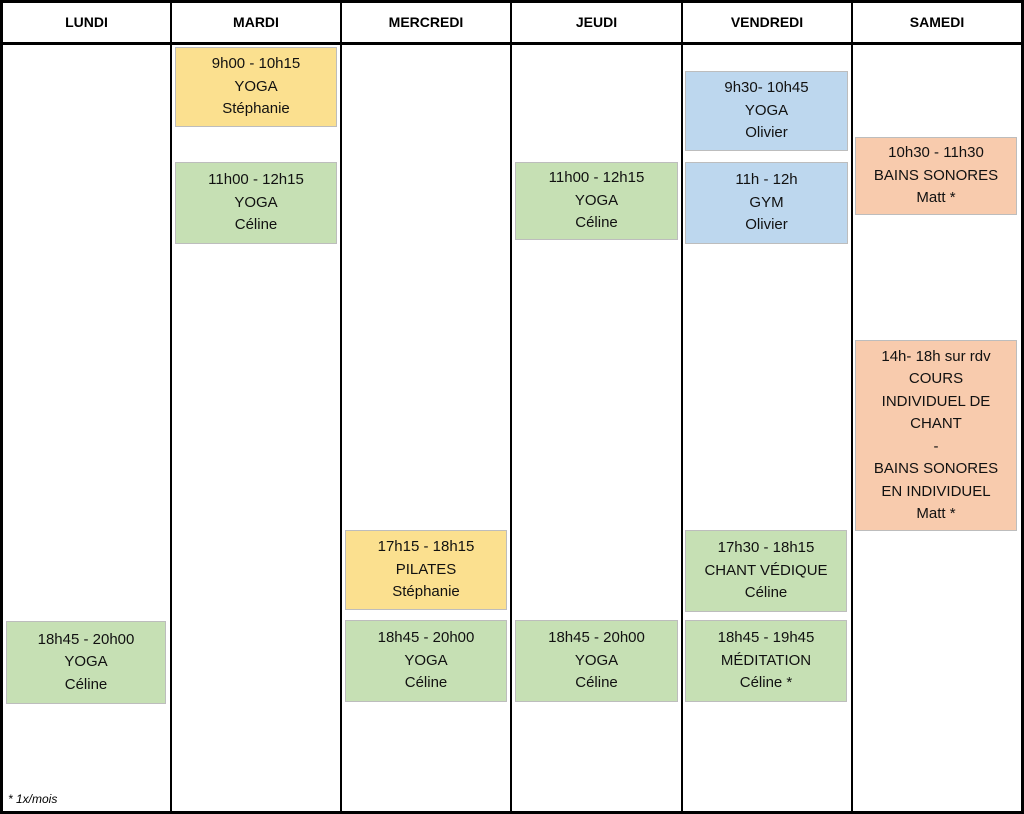 The width and height of the screenshot is (1024, 814). Describe the element at coordinates (766, 638) in the screenshot. I see `event-time: 18h45 - 19h45` at that location.